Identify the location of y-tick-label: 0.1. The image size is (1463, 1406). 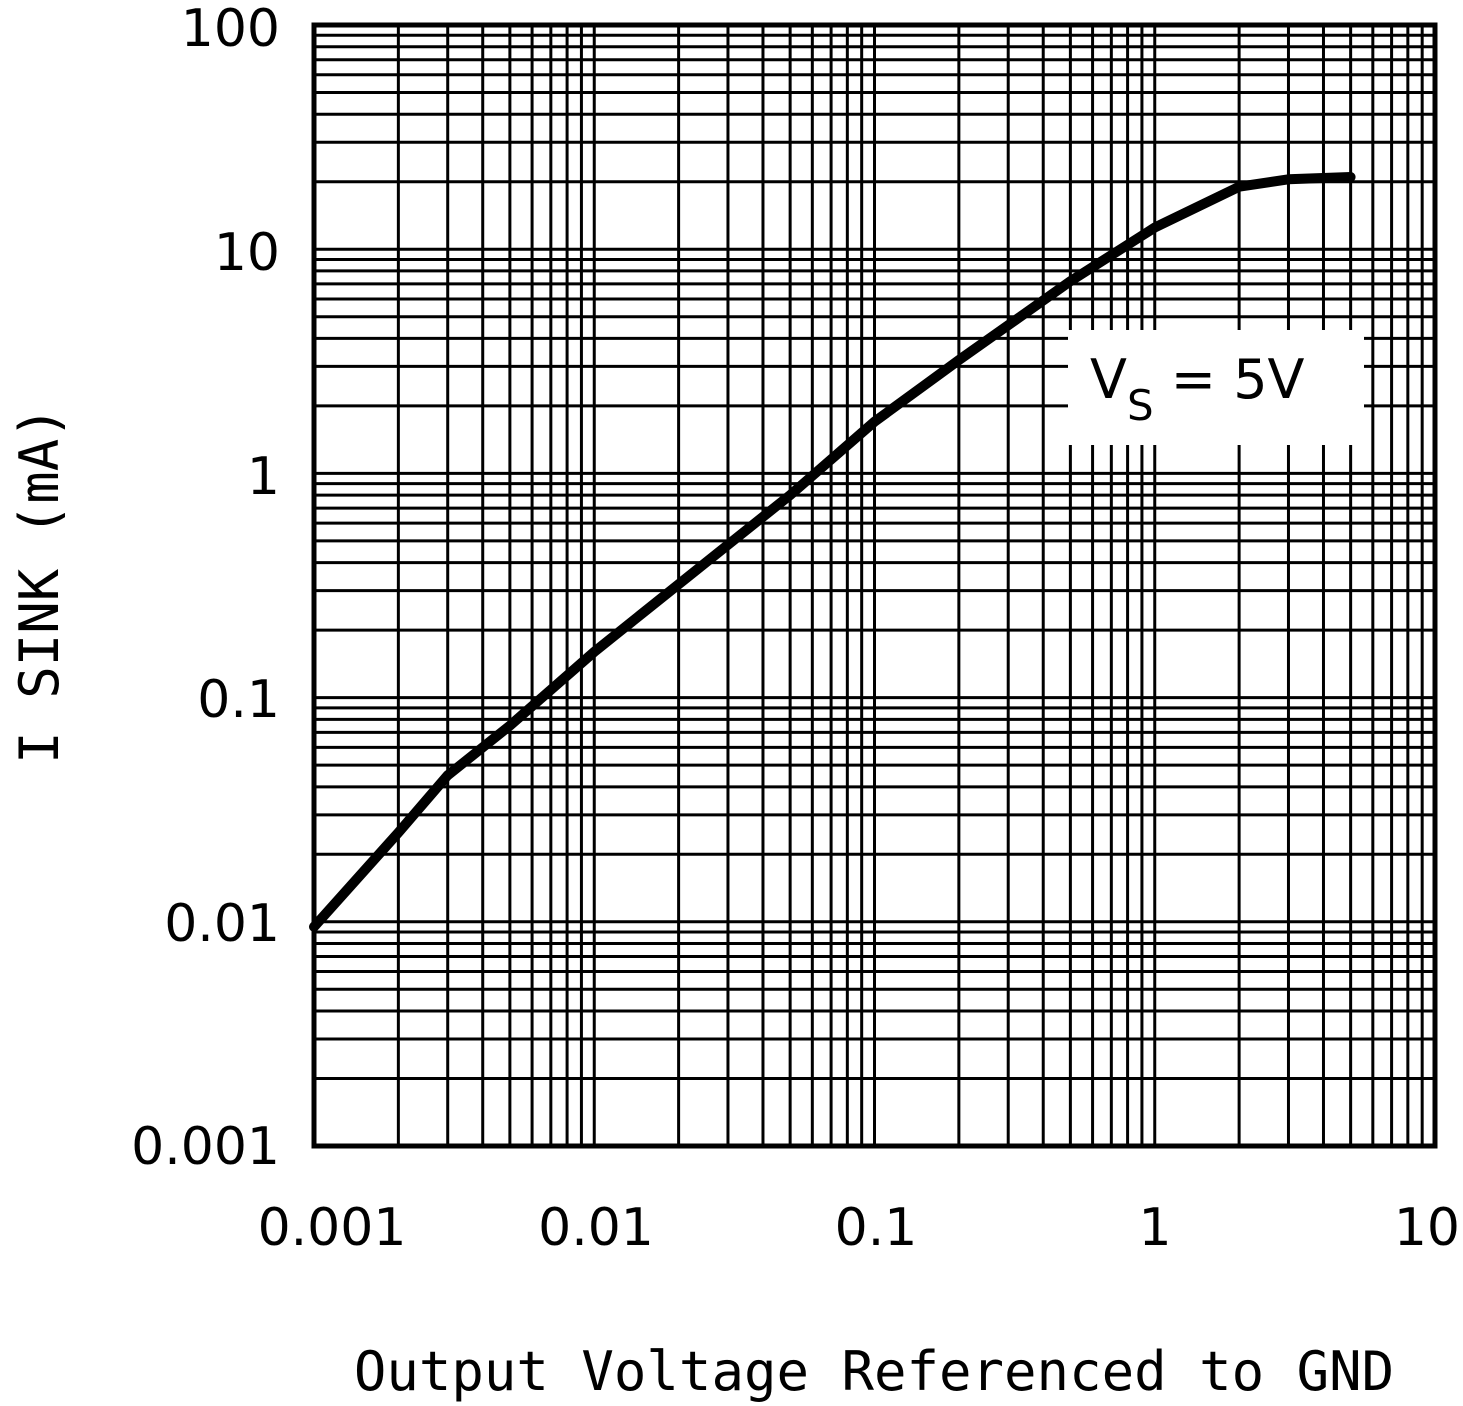
(238, 700).